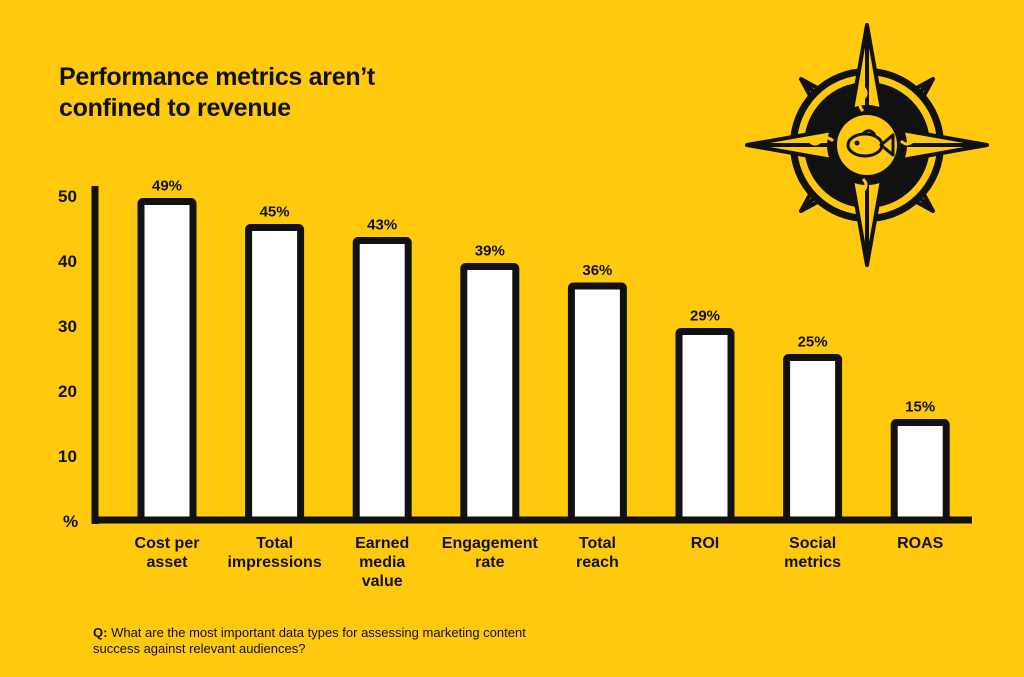 The image size is (1024, 677). I want to click on chart-title-line-1: Performance metrics aren’t, so click(217, 77).